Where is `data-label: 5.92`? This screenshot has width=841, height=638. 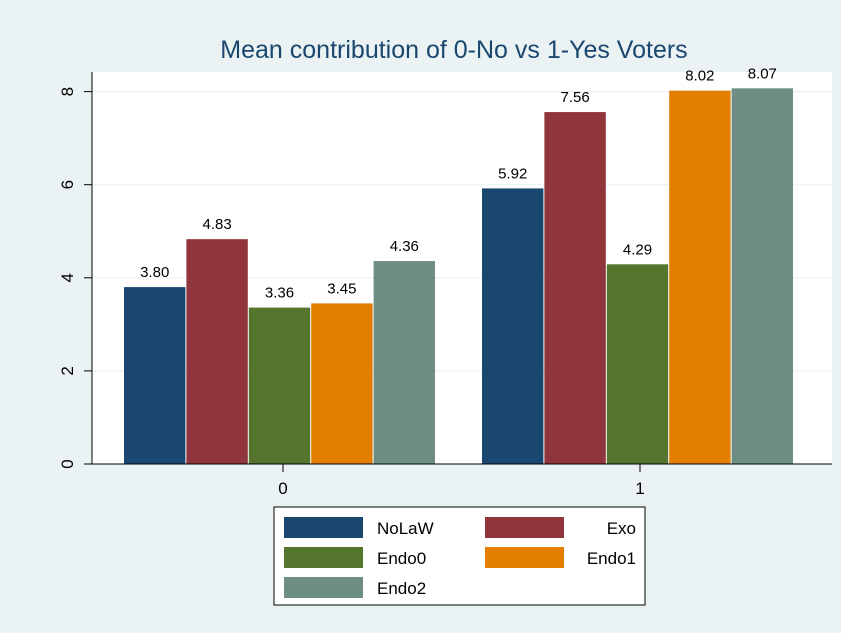 data-label: 5.92 is located at coordinates (512, 173).